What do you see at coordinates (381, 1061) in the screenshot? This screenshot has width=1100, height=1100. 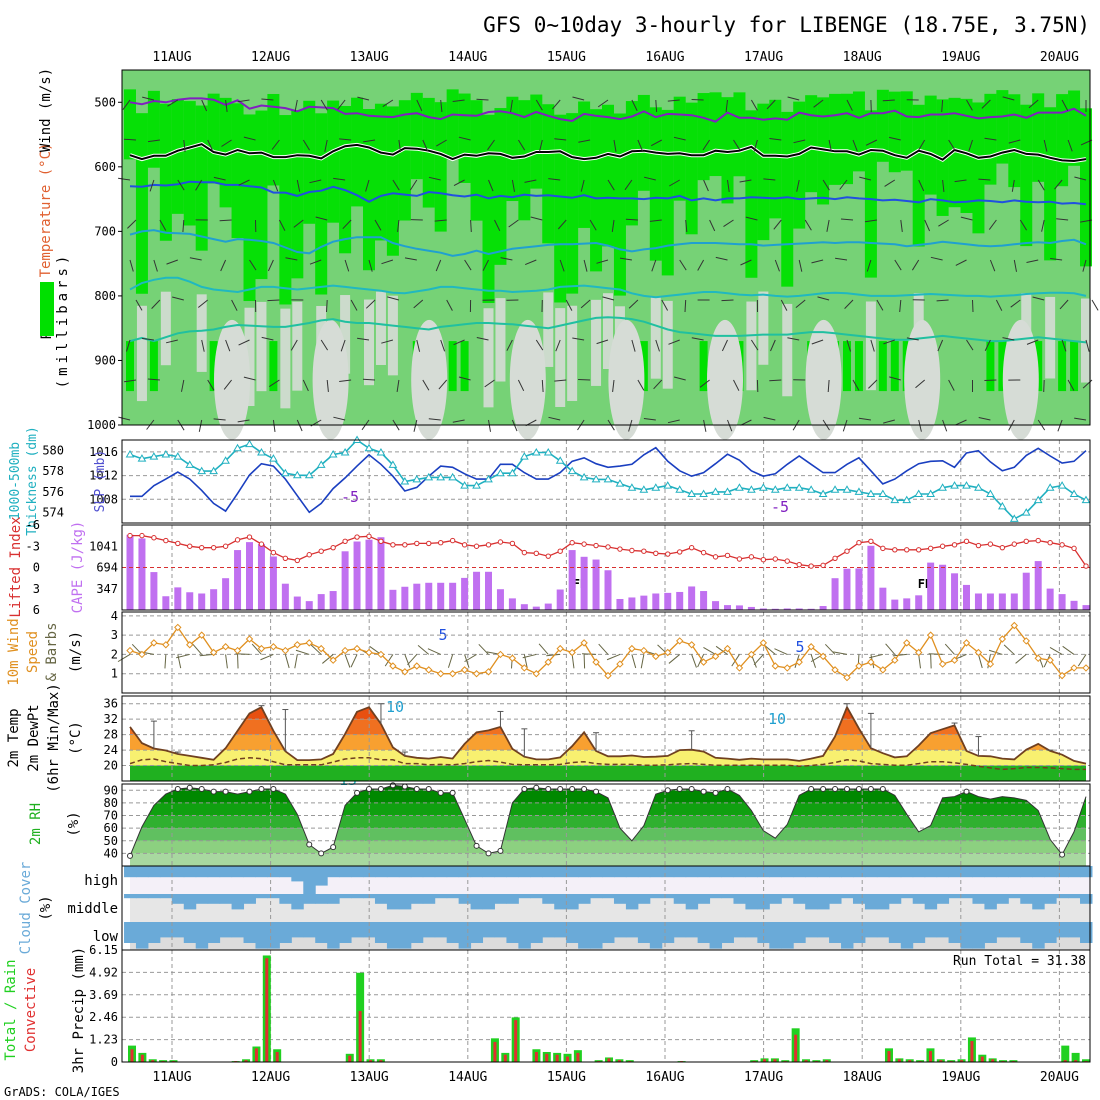 I see `precip-convective-bar` at bounding box center [381, 1061].